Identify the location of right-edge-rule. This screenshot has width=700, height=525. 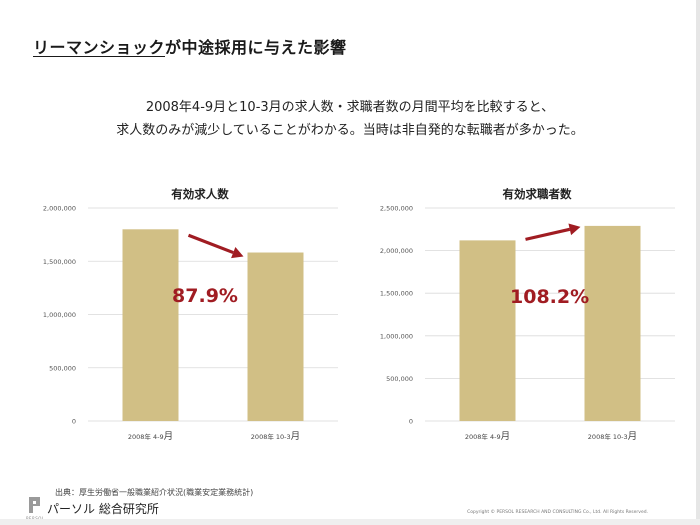
(698, 262).